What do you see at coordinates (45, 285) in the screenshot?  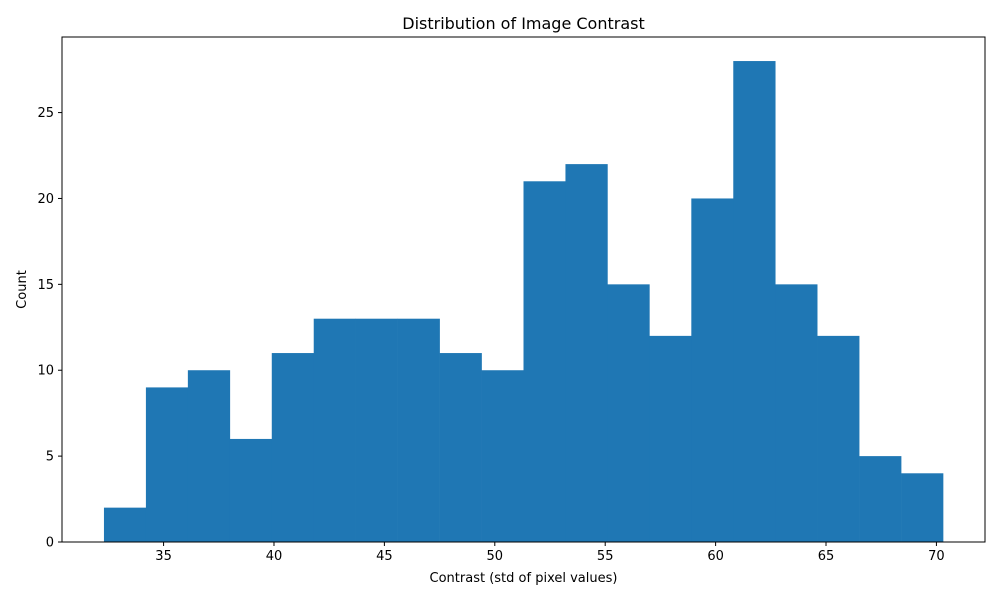 I see `y-tick-label: 15` at bounding box center [45, 285].